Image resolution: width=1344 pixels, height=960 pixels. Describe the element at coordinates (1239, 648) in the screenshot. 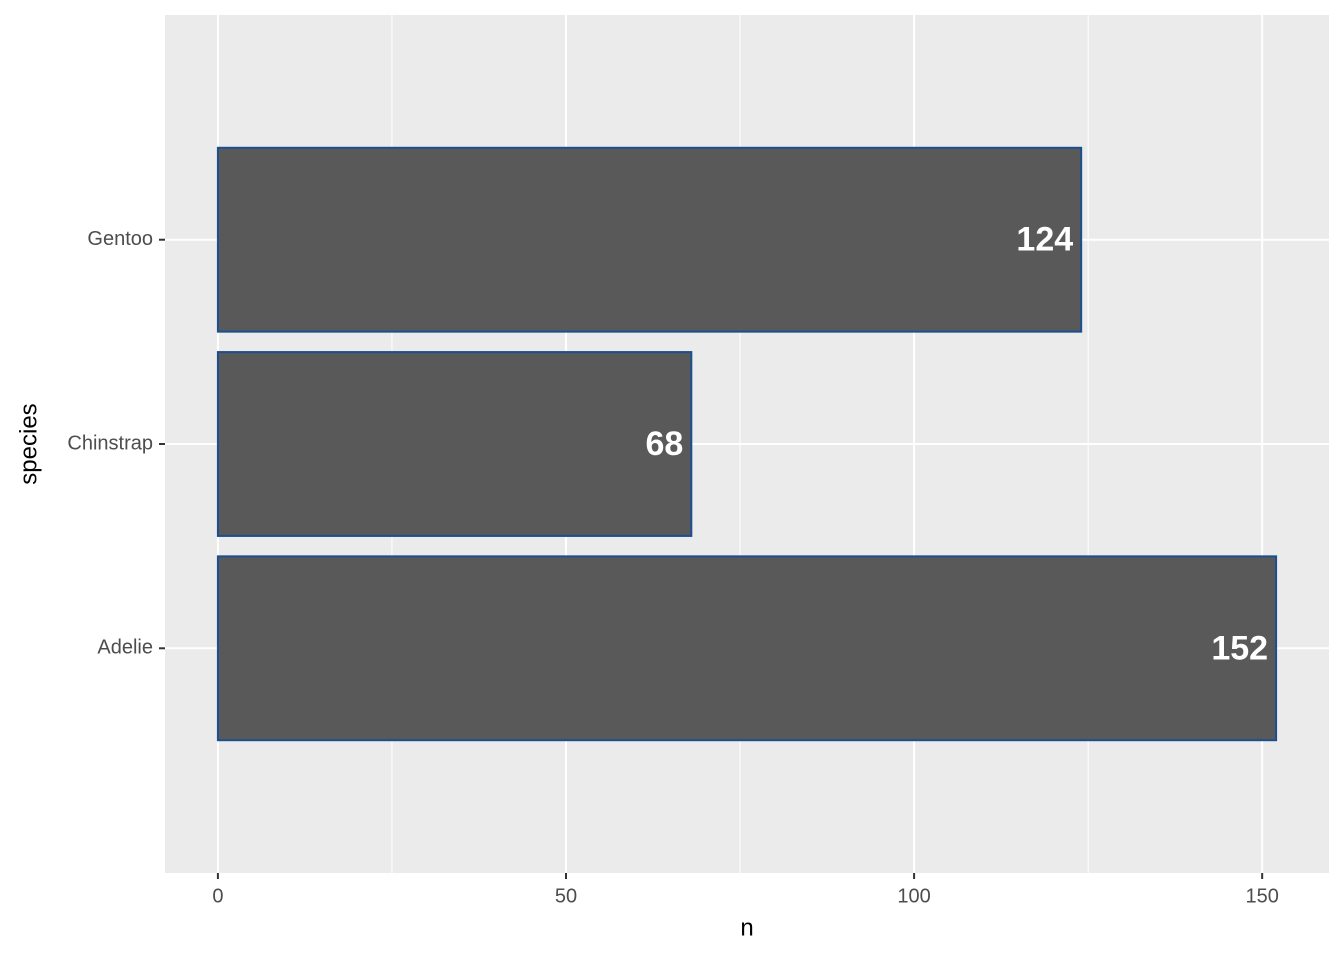

I see `value-label: 152` at that location.